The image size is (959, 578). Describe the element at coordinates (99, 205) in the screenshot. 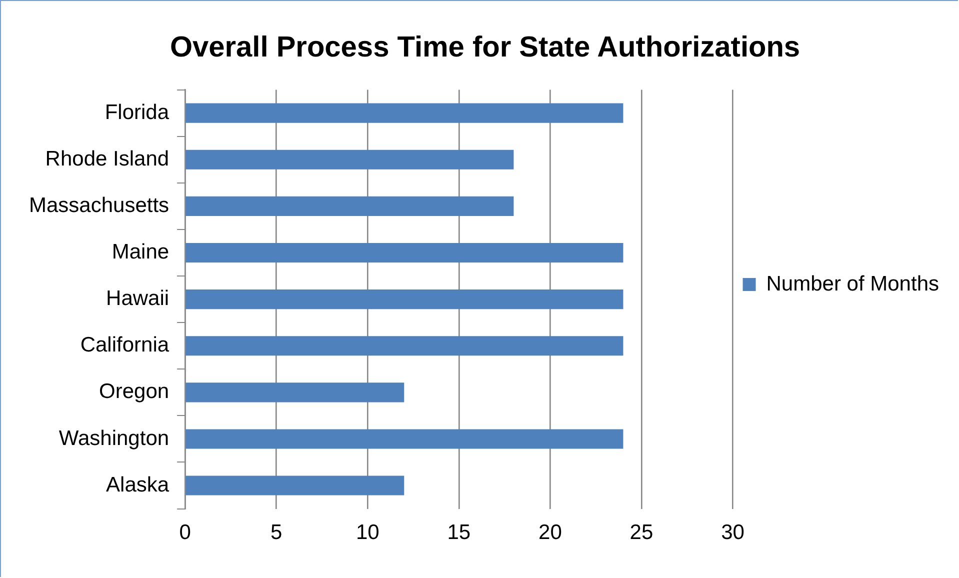

I see `y-tick-label: Massachusetts` at that location.